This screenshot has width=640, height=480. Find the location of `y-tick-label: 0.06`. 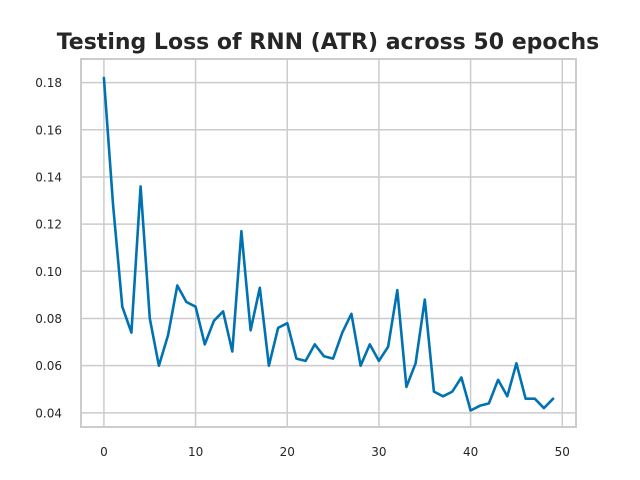

y-tick-label: 0.06 is located at coordinates (48, 366).